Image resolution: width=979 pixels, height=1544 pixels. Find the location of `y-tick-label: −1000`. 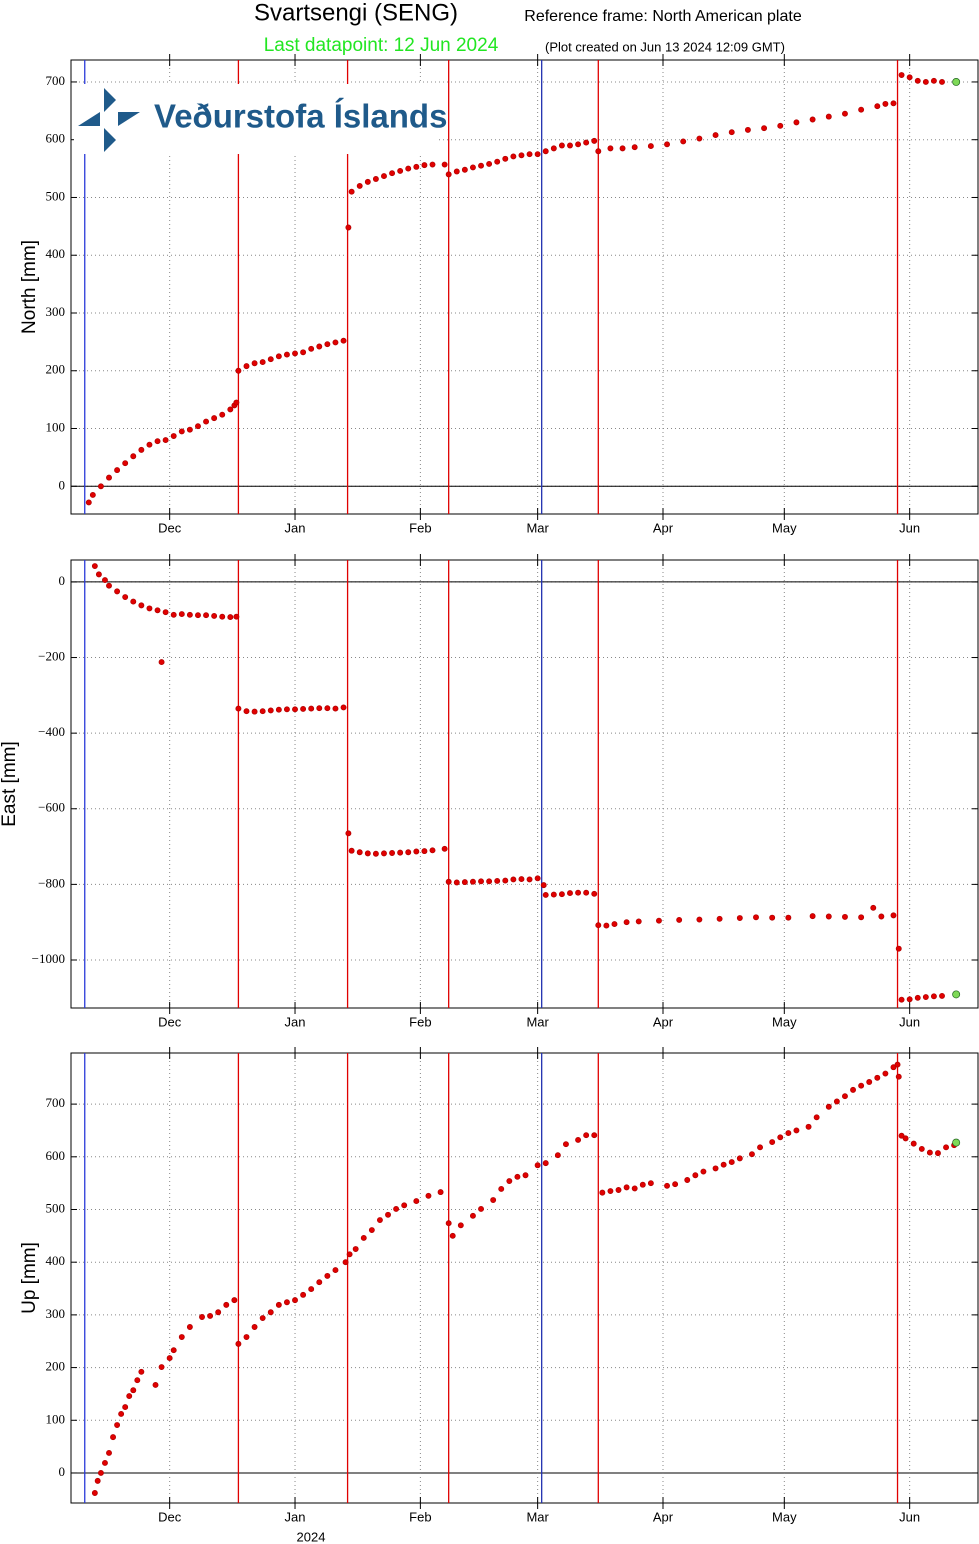

y-tick-label: −1000 is located at coordinates (48, 958).